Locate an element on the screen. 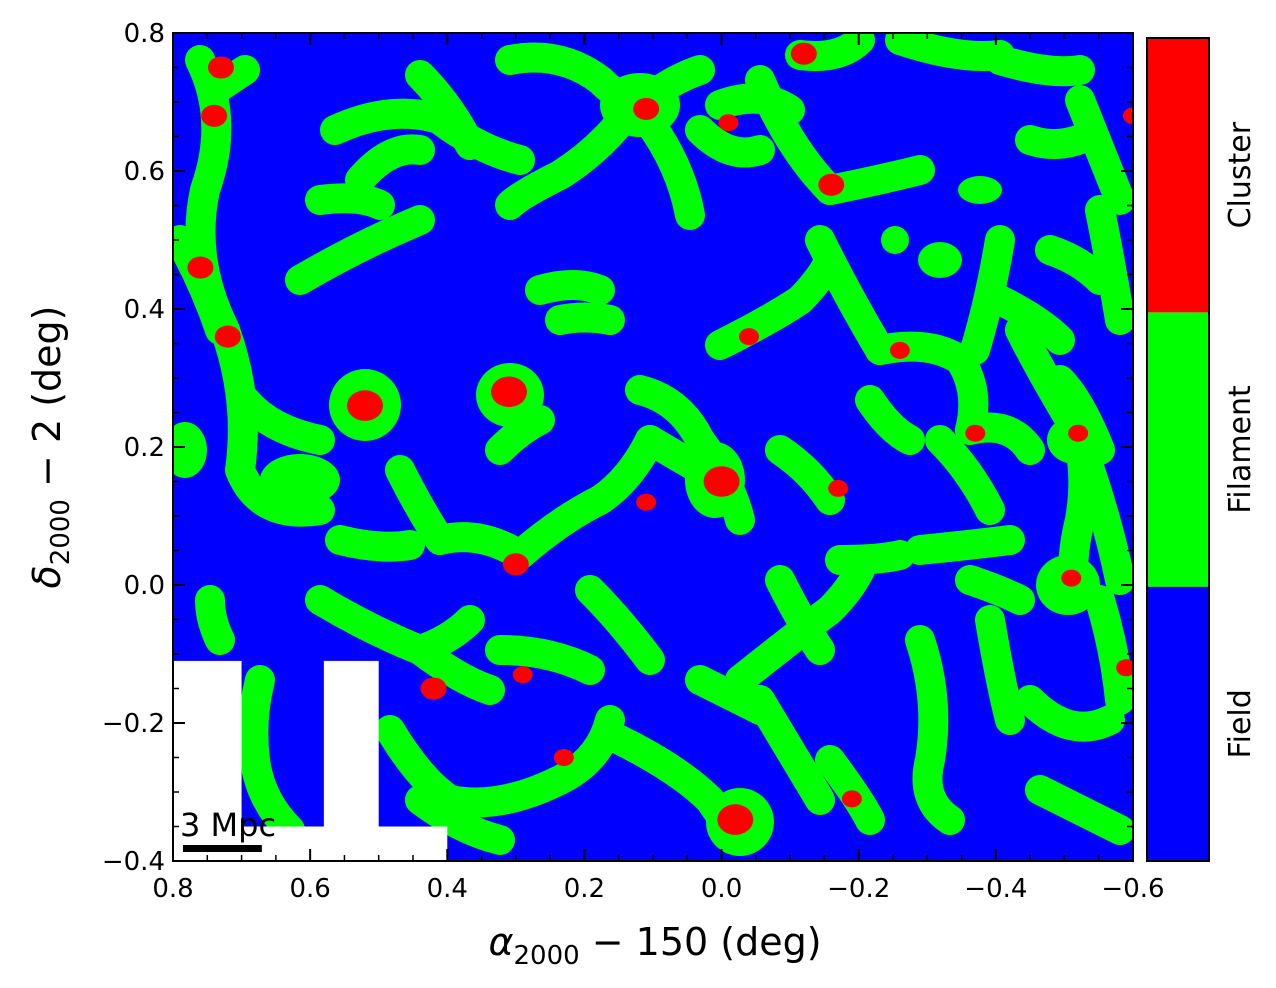 This screenshot has height=988, width=1276. colorbar-frame is located at coordinates (1178, 449).